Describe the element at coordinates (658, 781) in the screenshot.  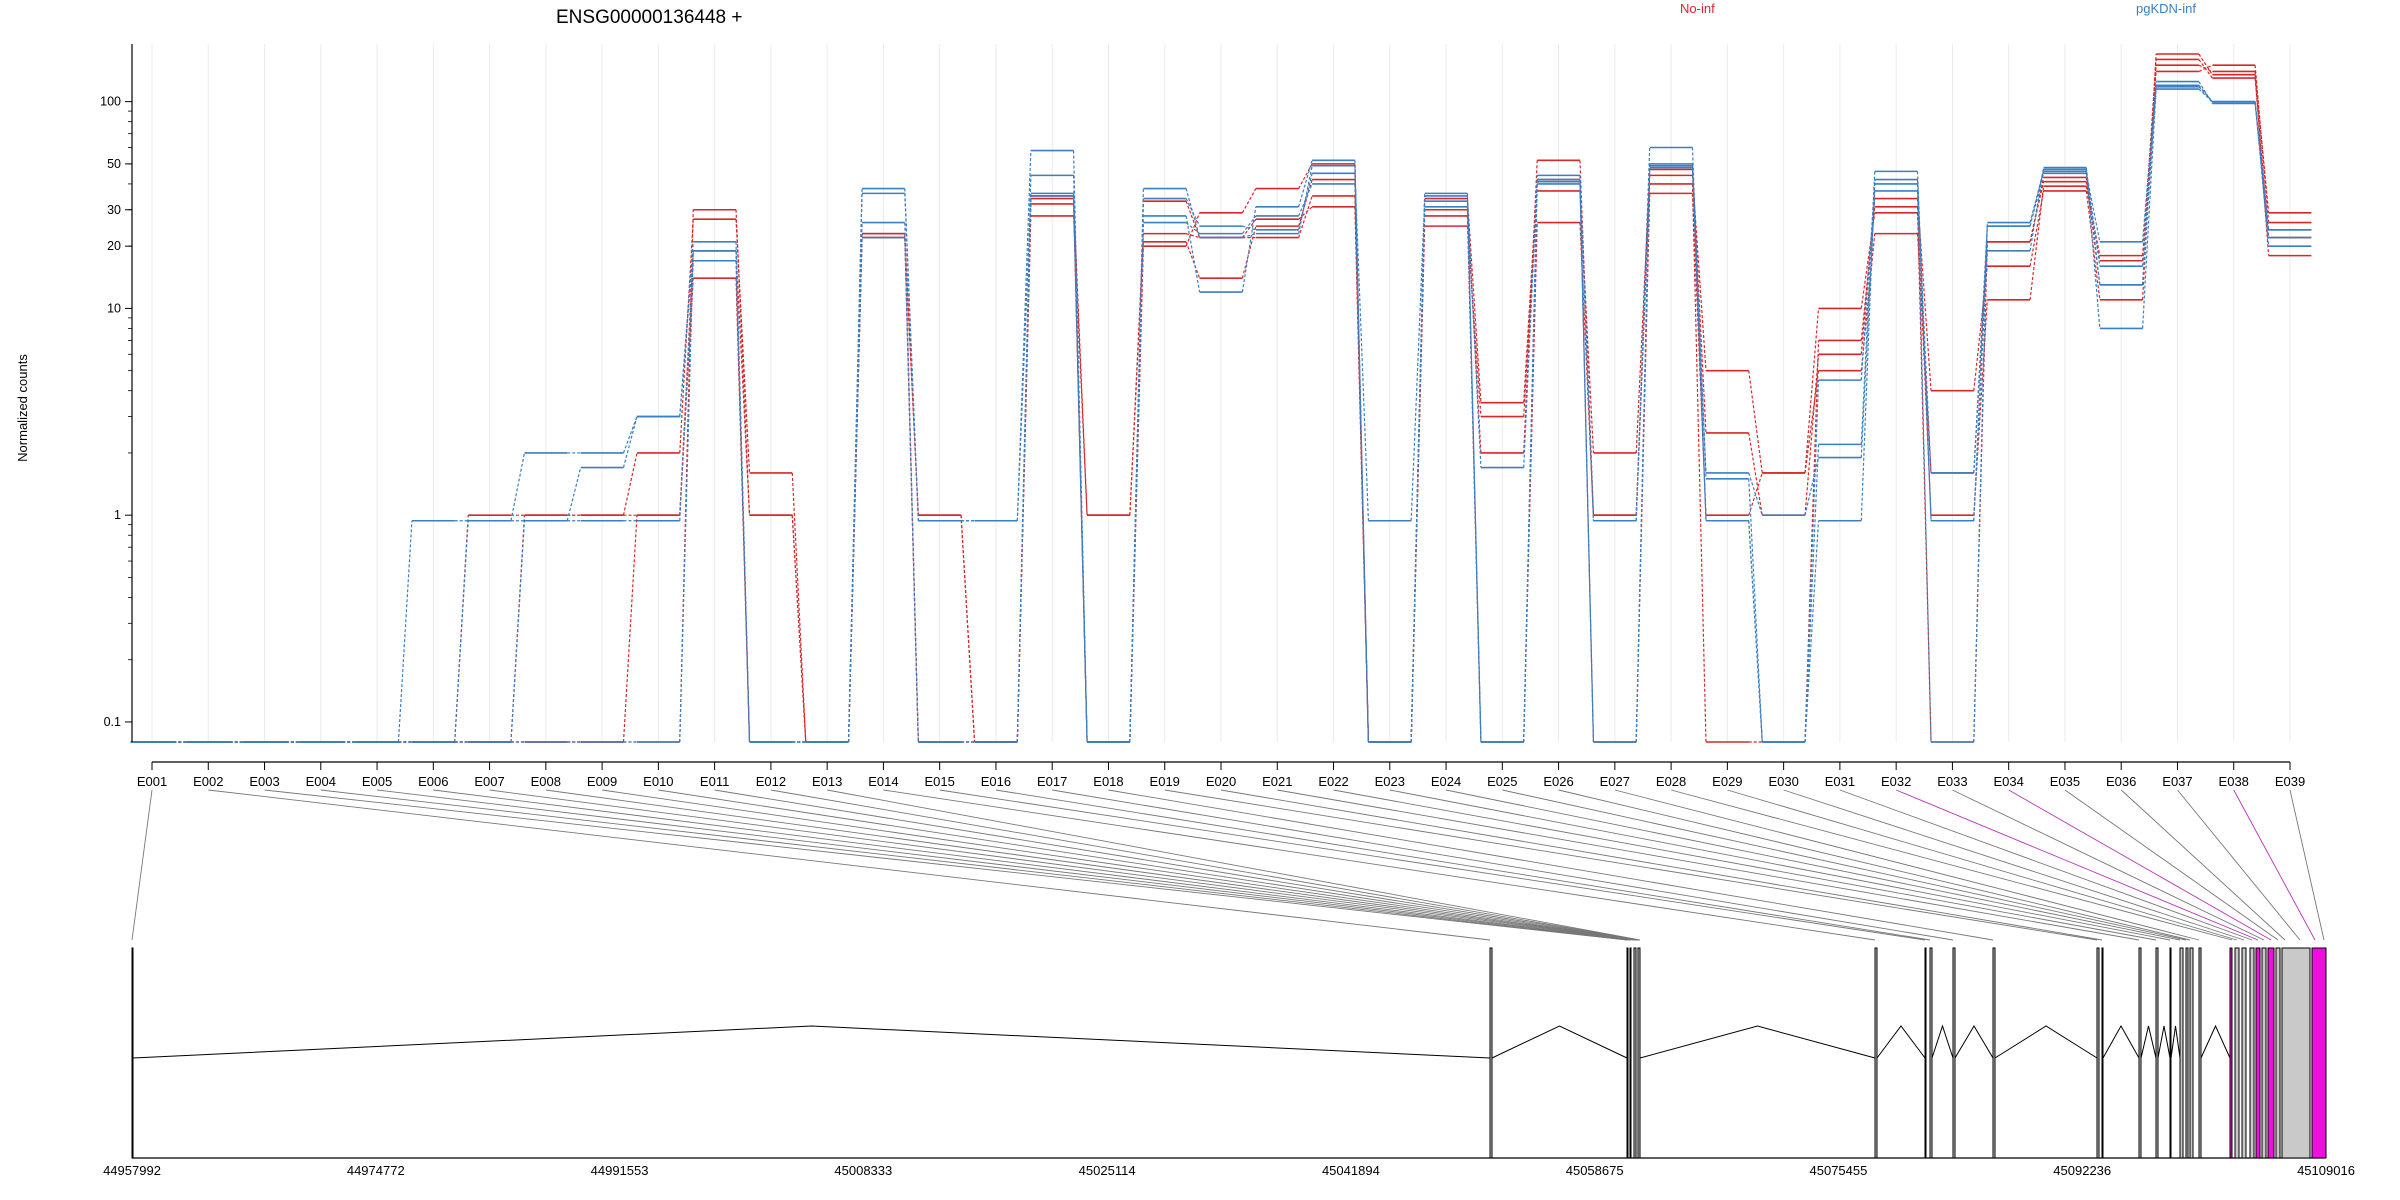
I see `exon-label-e010: E010` at that location.